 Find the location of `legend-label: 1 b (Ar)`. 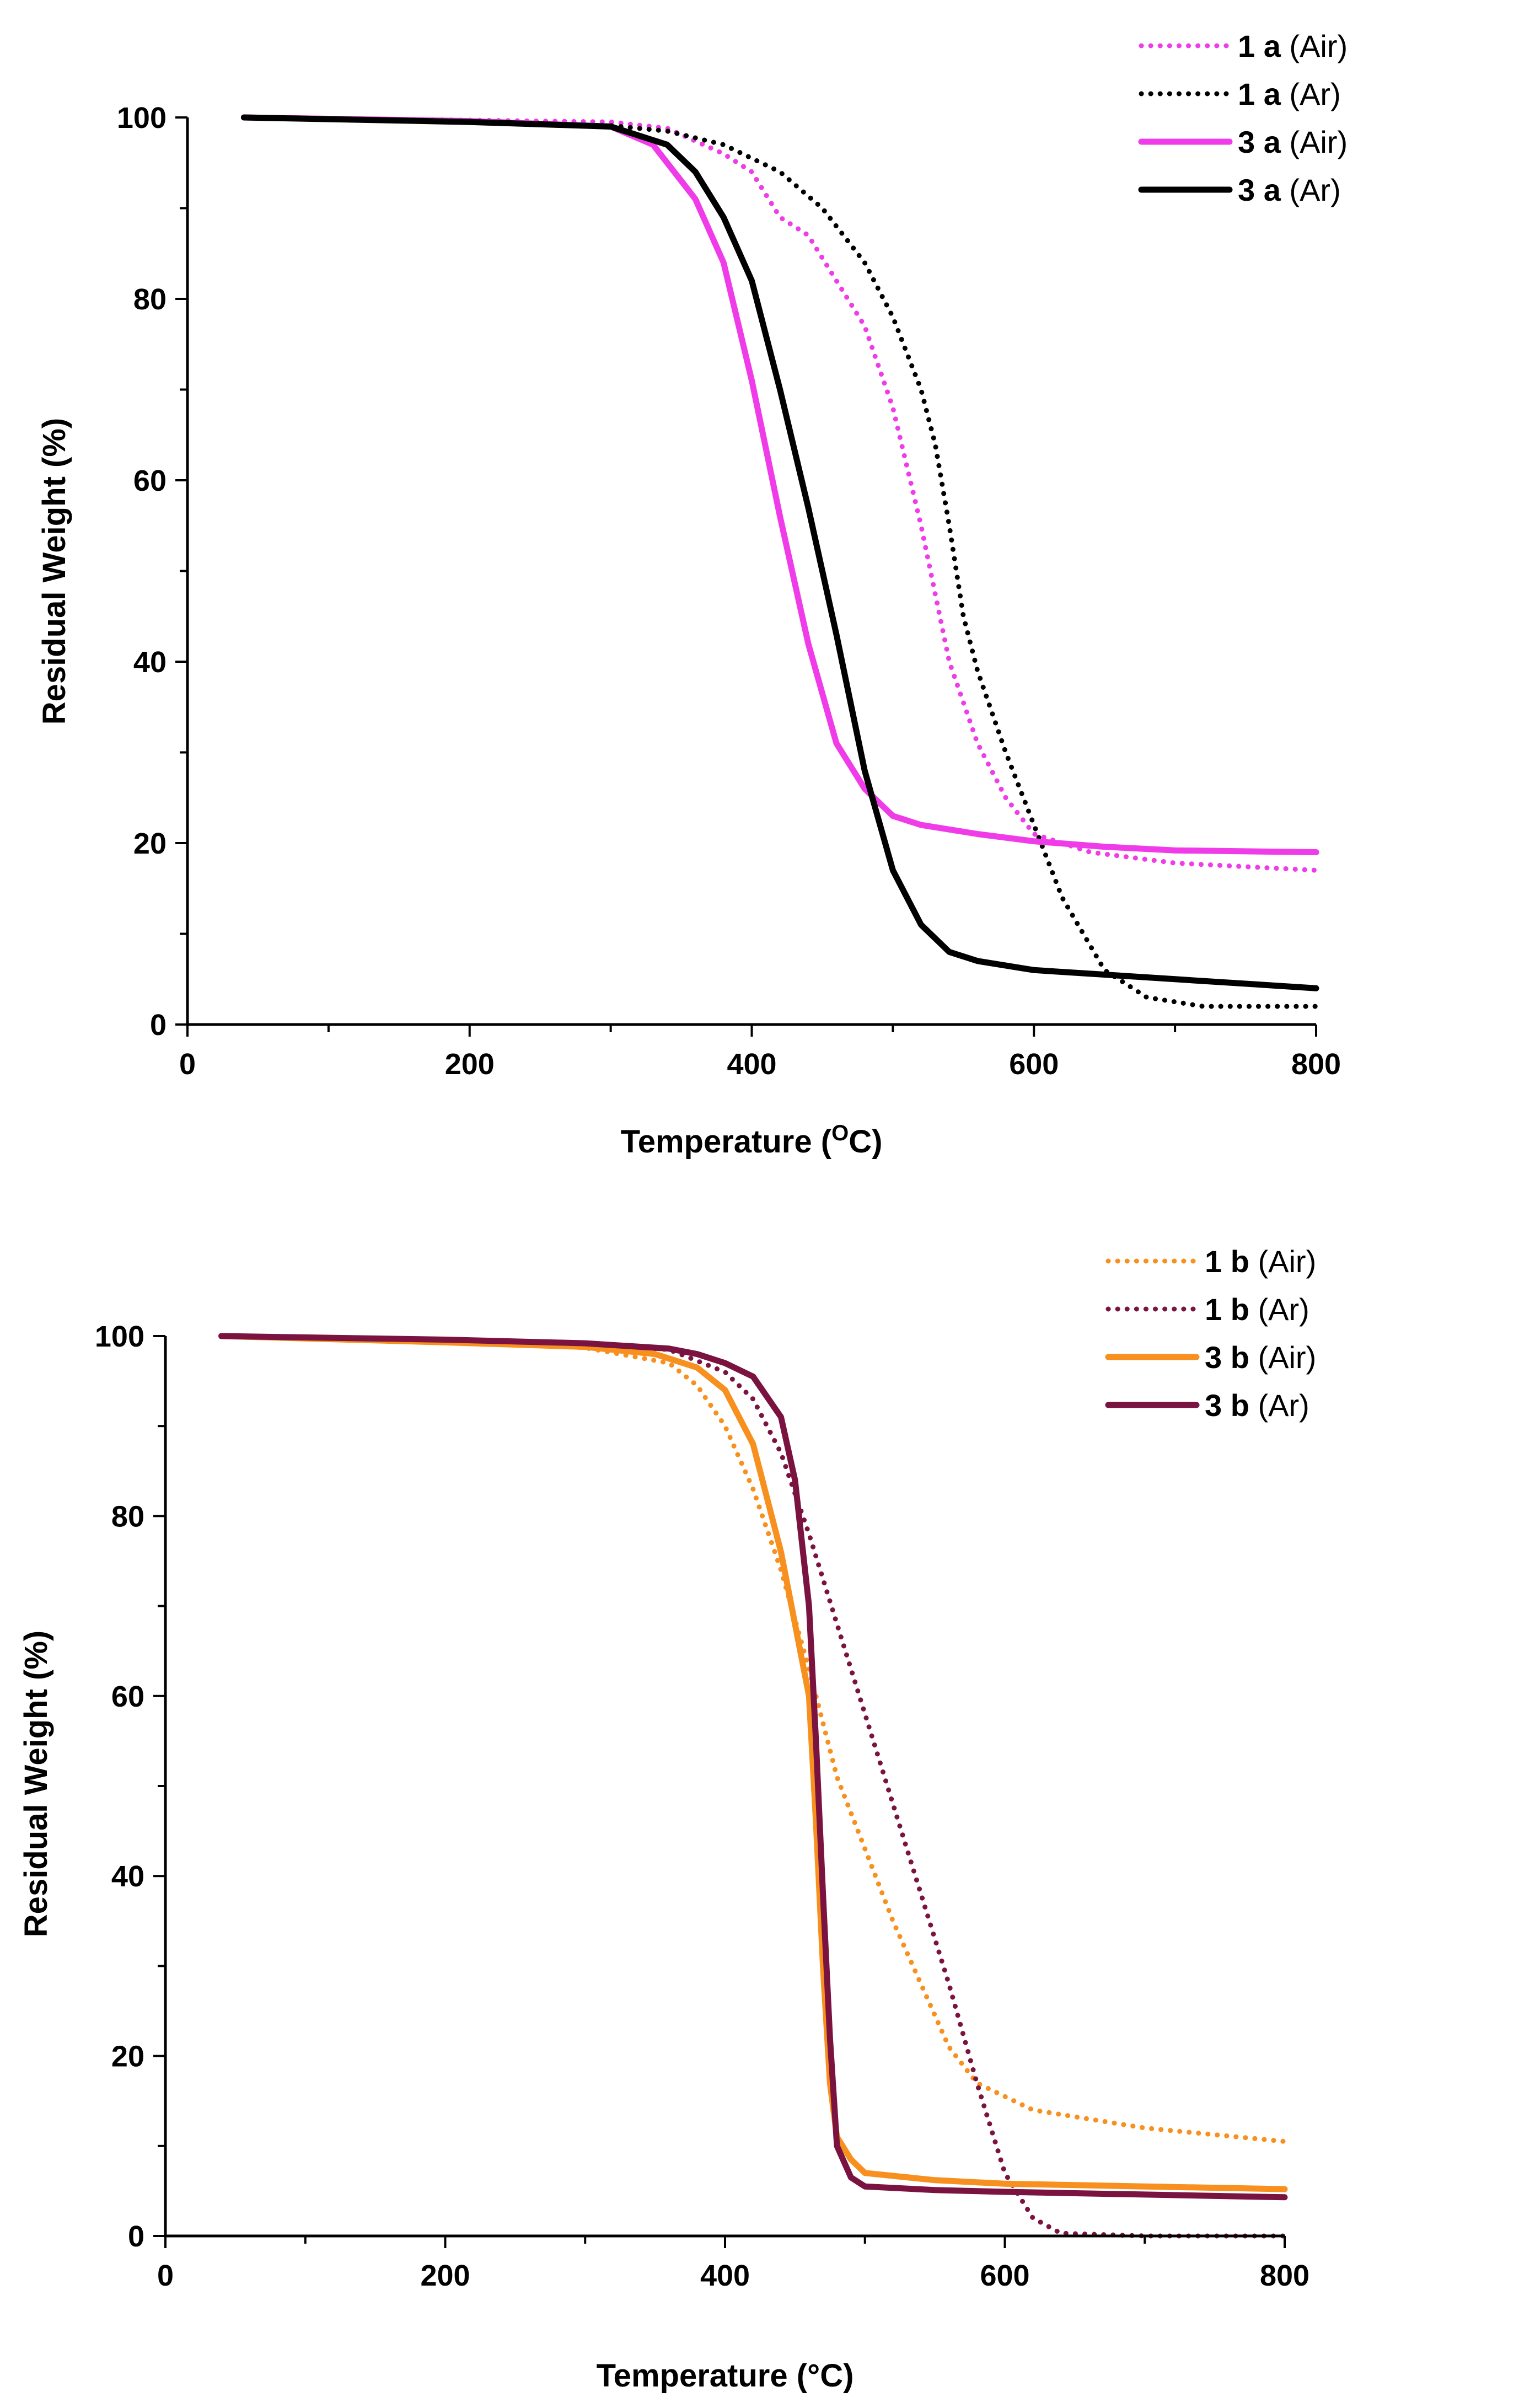

legend-label: 1 b (Ar) is located at coordinates (1257, 1309).